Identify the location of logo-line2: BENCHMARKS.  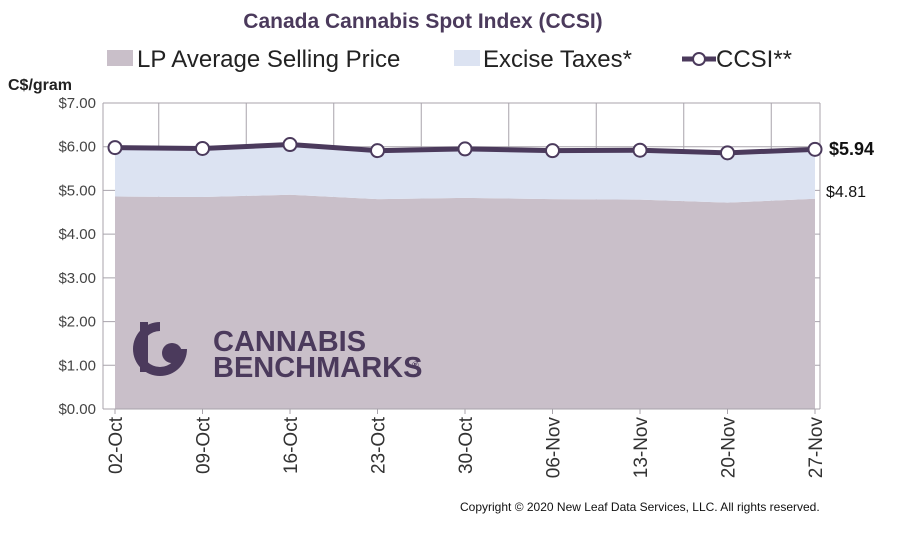
(317, 368).